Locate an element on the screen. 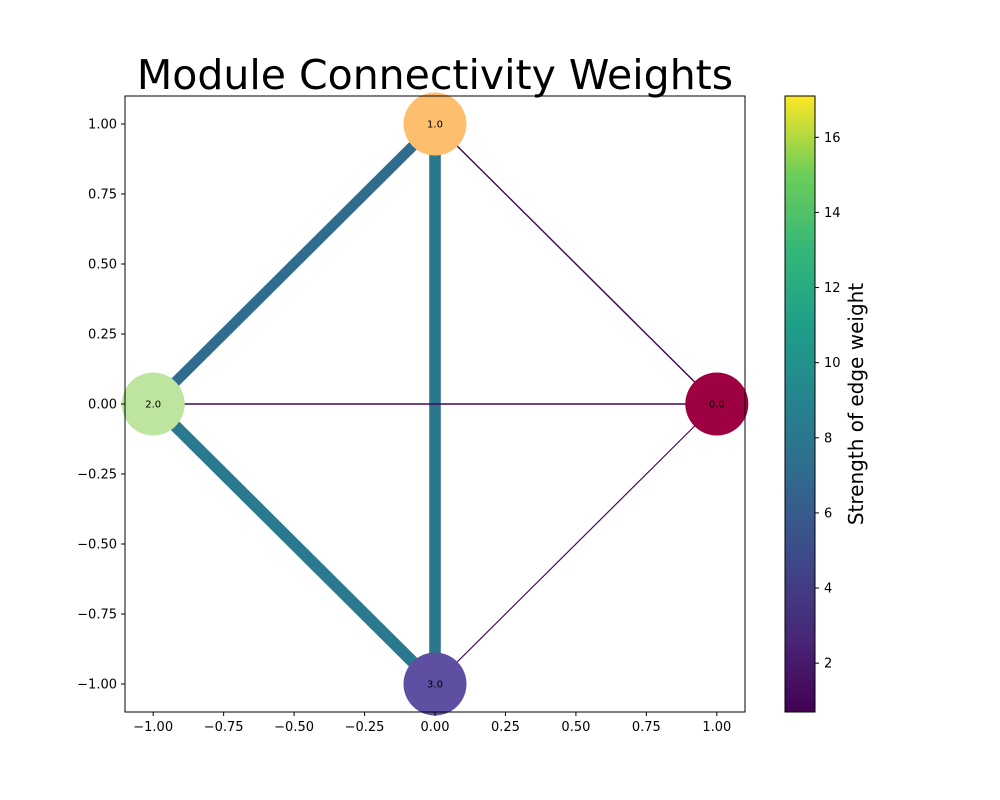 This screenshot has height=800, width=1000. colorbar-tick-label: 8 is located at coordinates (828, 438).